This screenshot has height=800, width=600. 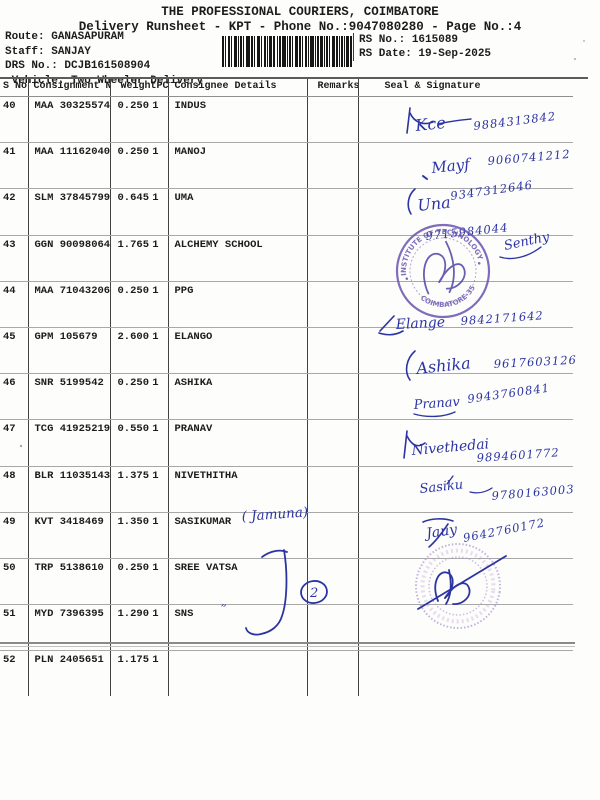 What do you see at coordinates (133, 521) in the screenshot?
I see `weight-value: 1.350` at bounding box center [133, 521].